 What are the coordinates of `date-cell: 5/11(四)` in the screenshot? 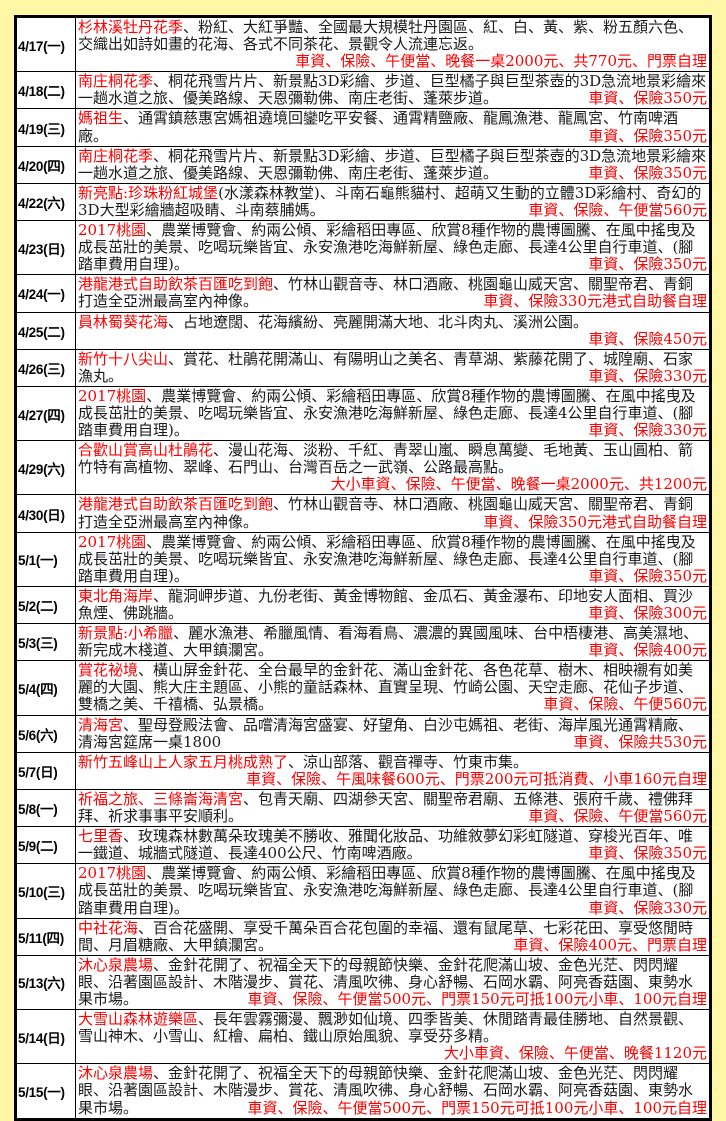 It's located at (45, 936).